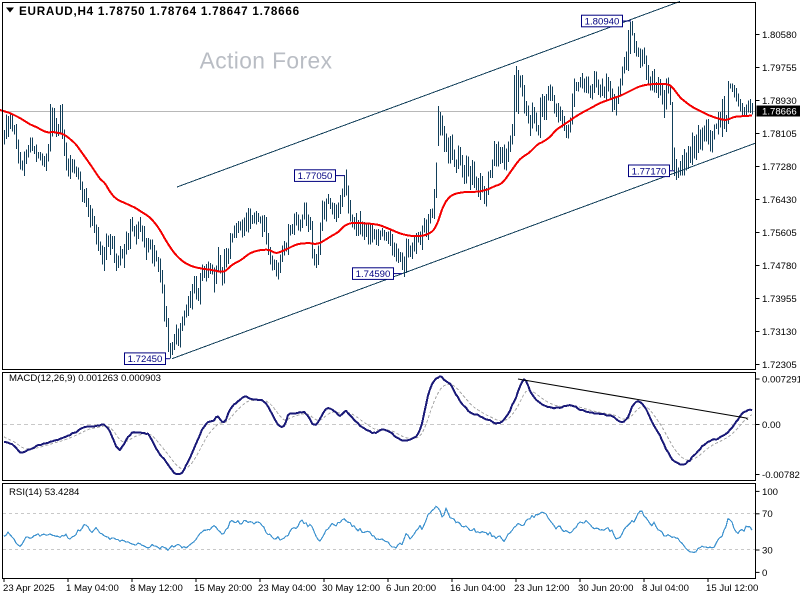 The height and width of the screenshot is (600, 800). Describe the element at coordinates (779, 233) in the screenshot. I see `svg-text: 1.75605` at that location.